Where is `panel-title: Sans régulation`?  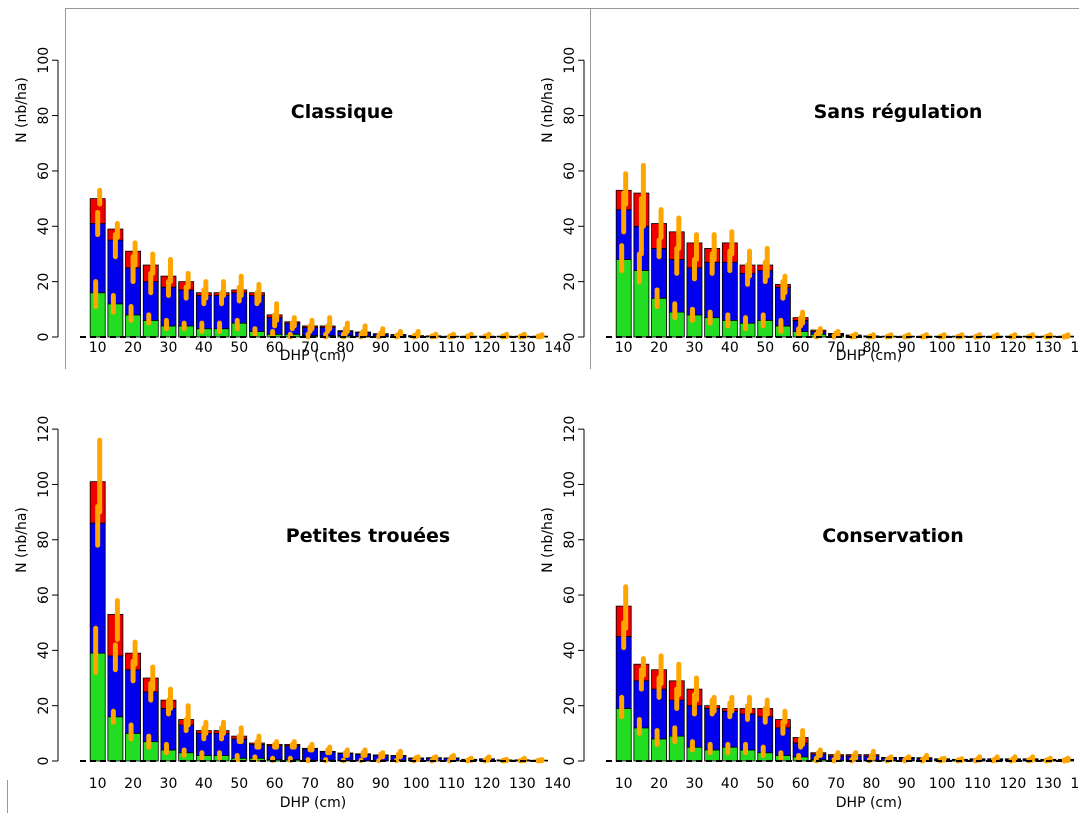 panel-title: Sans régulation is located at coordinates (898, 112).